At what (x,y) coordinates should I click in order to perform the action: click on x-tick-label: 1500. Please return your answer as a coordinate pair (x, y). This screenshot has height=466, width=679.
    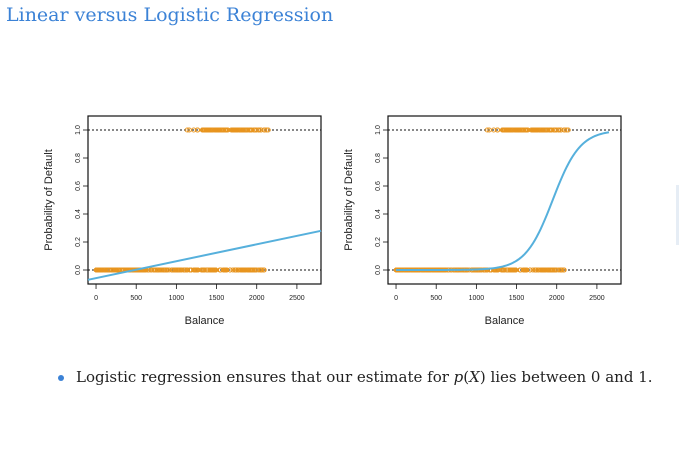
    Looking at the image, I should click on (517, 298).